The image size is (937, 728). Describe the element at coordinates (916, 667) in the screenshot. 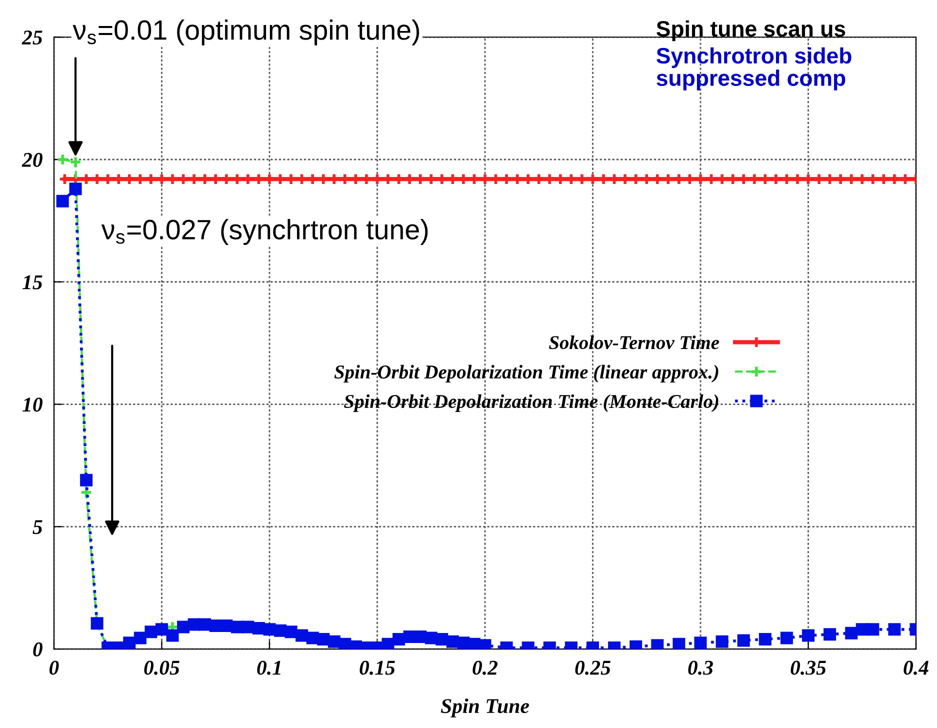

I see `x-tick-label: 0.4` at that location.